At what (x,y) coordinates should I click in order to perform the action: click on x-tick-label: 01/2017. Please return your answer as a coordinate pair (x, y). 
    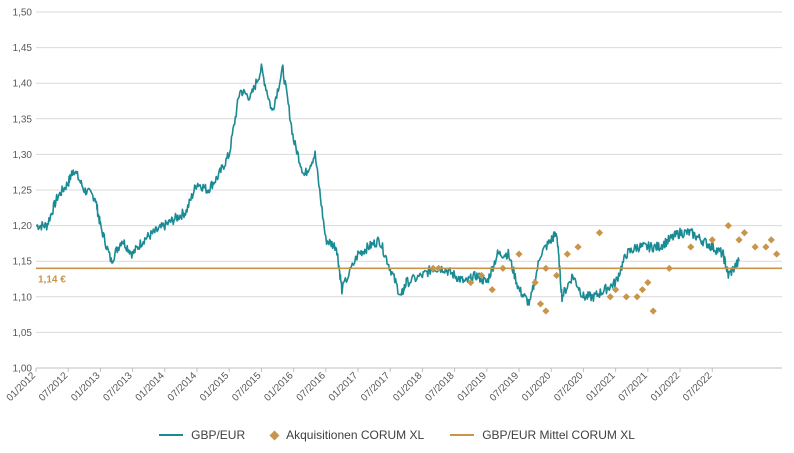
    Looking at the image, I should click on (344, 387).